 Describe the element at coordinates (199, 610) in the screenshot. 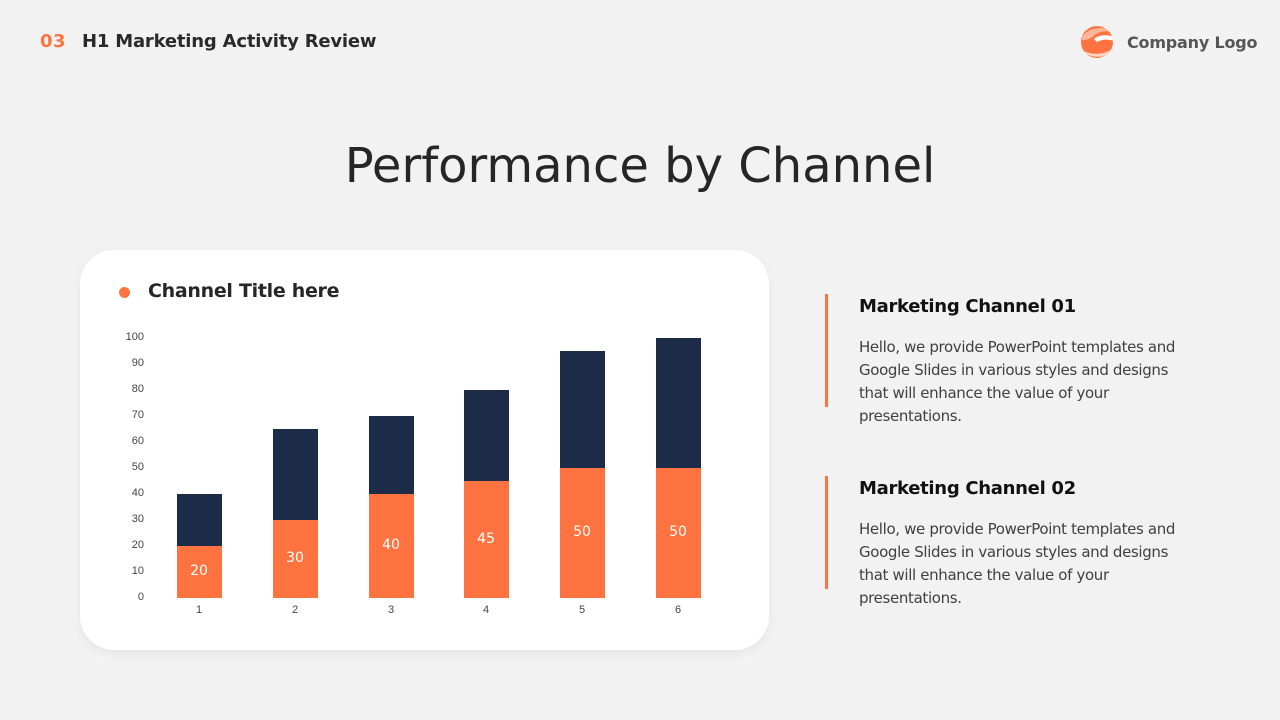

I see `x-axis-tick: 1` at that location.